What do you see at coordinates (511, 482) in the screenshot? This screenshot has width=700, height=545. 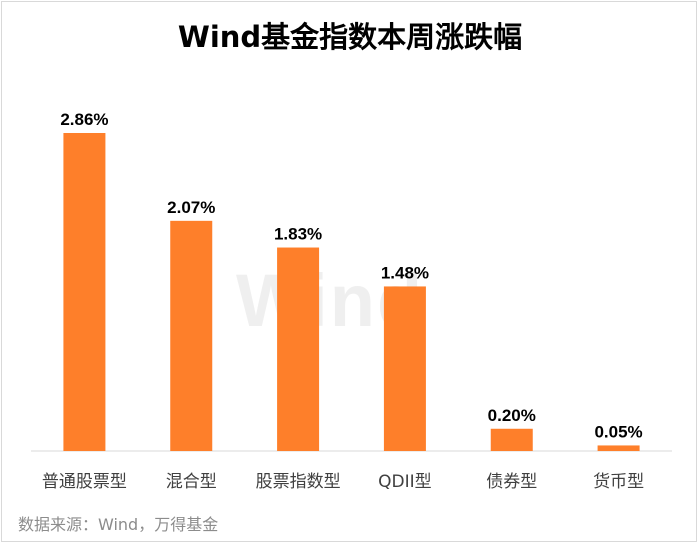 I see `x-tick-label: 债券型` at bounding box center [511, 482].